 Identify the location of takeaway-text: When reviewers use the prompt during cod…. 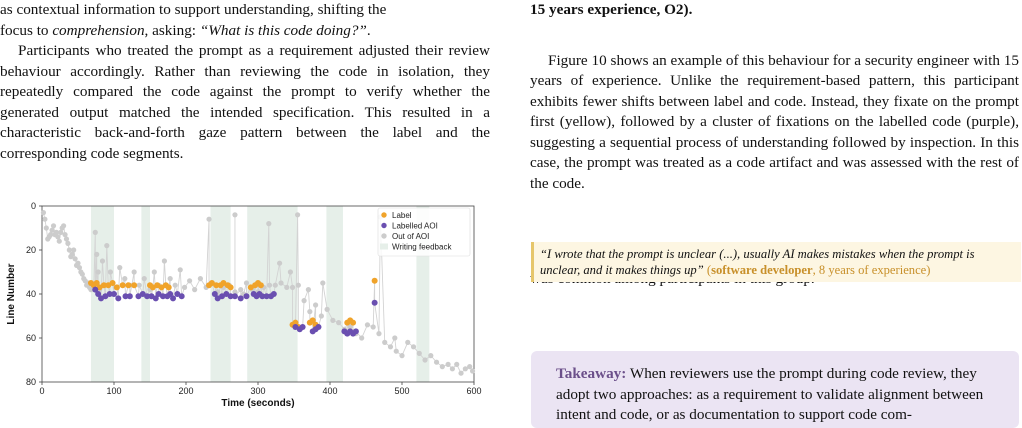
(770, 394).